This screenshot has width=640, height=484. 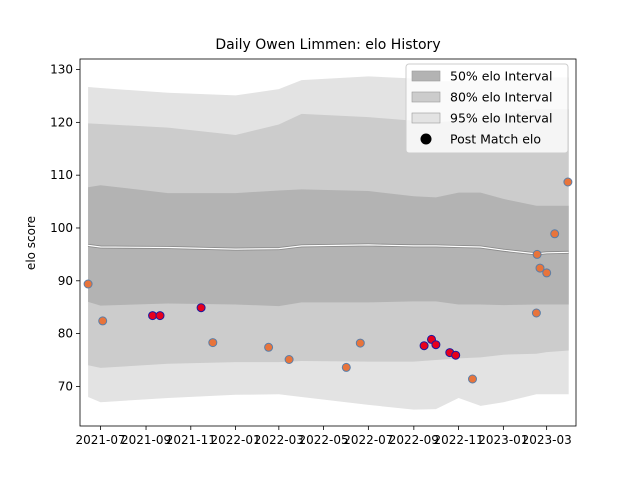 I want to click on legend-marker, so click(x=426, y=139).